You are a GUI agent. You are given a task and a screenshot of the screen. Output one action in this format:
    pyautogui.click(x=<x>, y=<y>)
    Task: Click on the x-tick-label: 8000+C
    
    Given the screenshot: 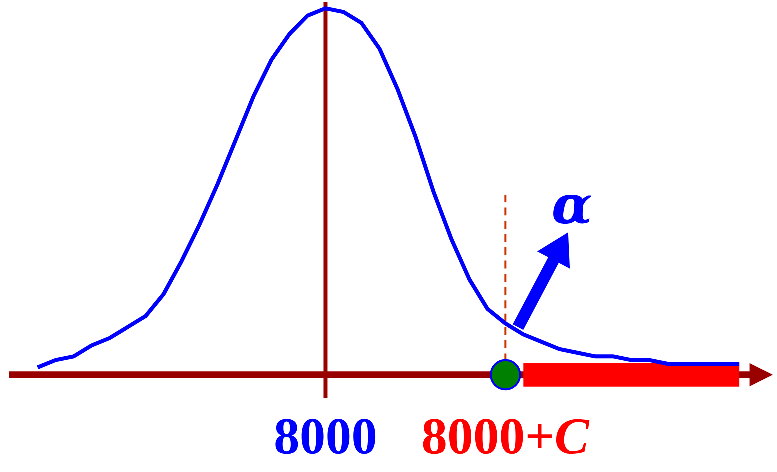 What is the action you would take?
    pyautogui.click(x=506, y=436)
    